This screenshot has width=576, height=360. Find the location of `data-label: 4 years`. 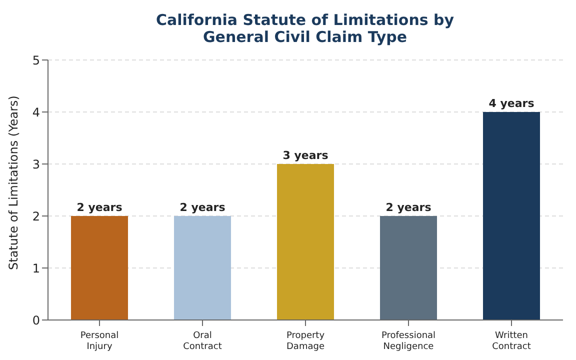

data-label: 4 years is located at coordinates (511, 103).